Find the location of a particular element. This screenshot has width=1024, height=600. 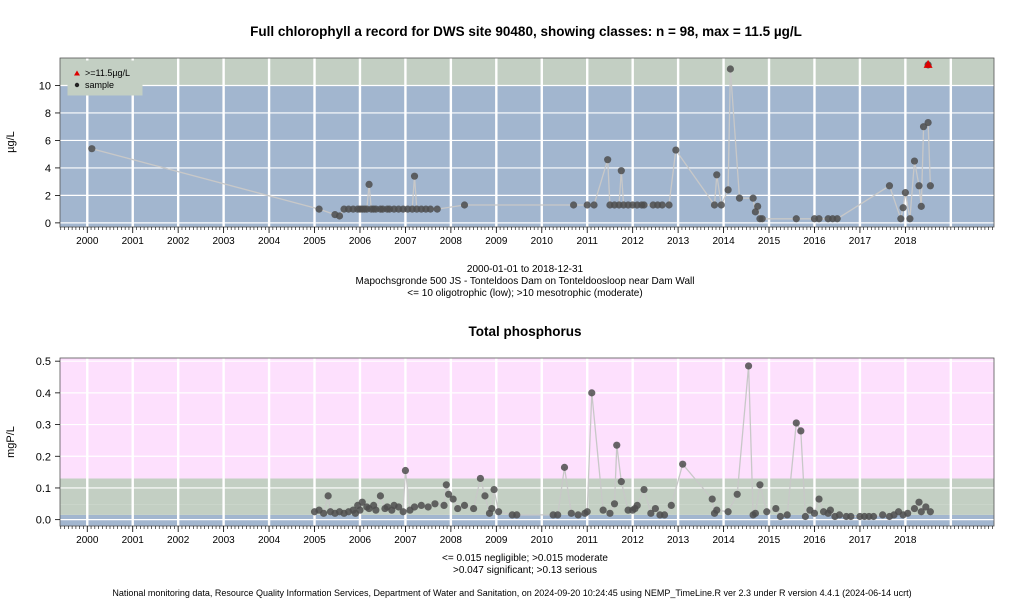

x-tick-label: 2003 is located at coordinates (223, 241).